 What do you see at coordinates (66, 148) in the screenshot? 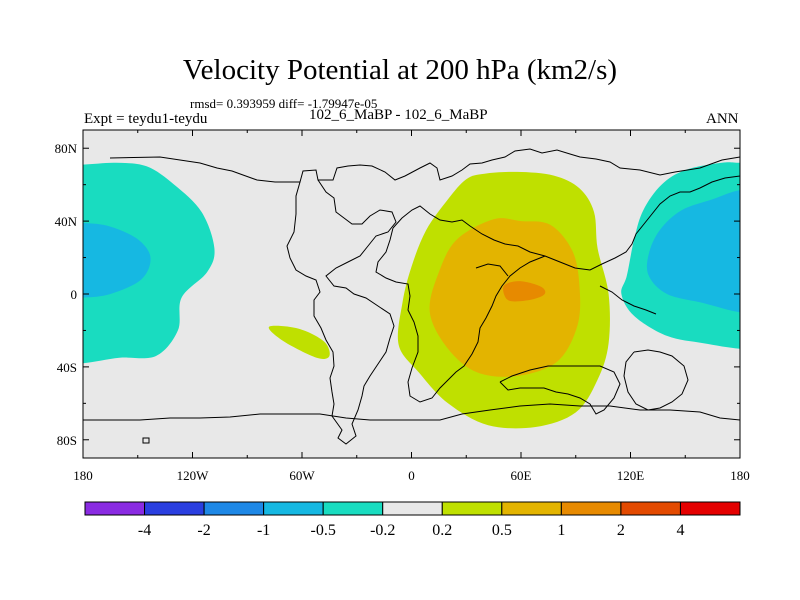
I see `y-tick-label: 80N` at bounding box center [66, 148].